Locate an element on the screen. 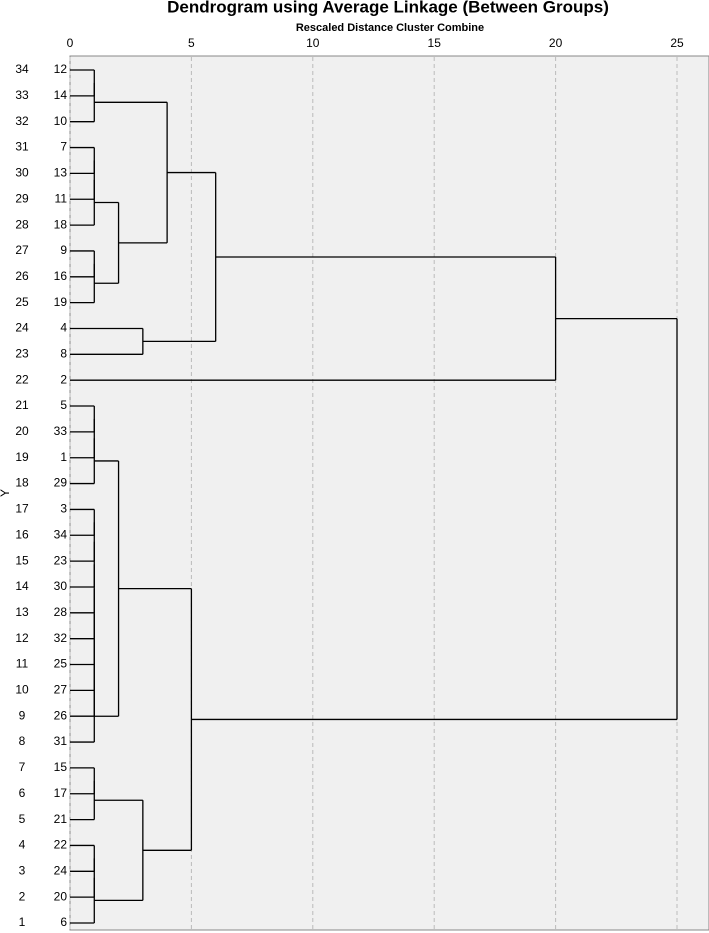 The width and height of the screenshot is (709, 933). row-label: 5 is located at coordinates (22, 819).